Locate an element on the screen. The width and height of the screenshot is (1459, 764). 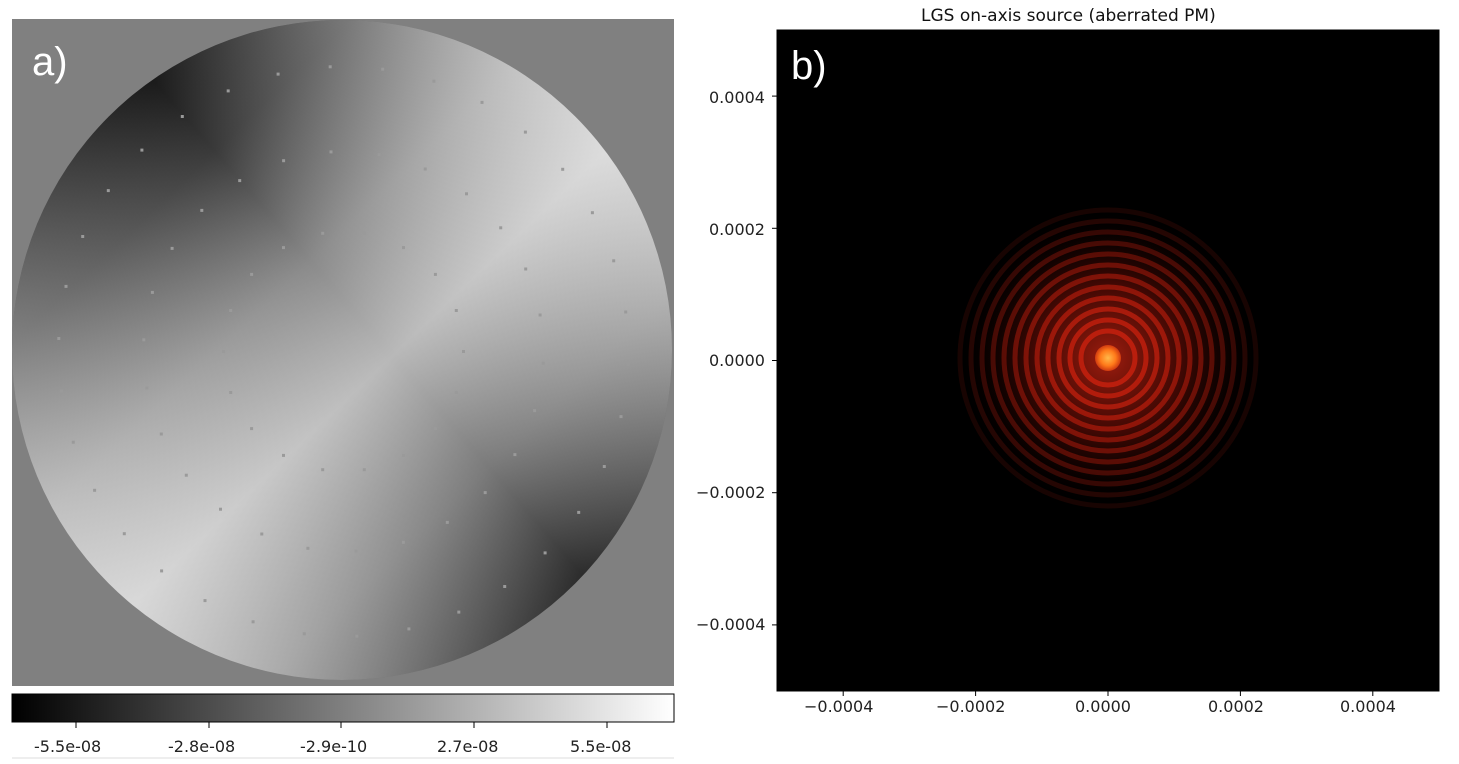
y-tick-label: 0.0004 is located at coordinates (737, 97).